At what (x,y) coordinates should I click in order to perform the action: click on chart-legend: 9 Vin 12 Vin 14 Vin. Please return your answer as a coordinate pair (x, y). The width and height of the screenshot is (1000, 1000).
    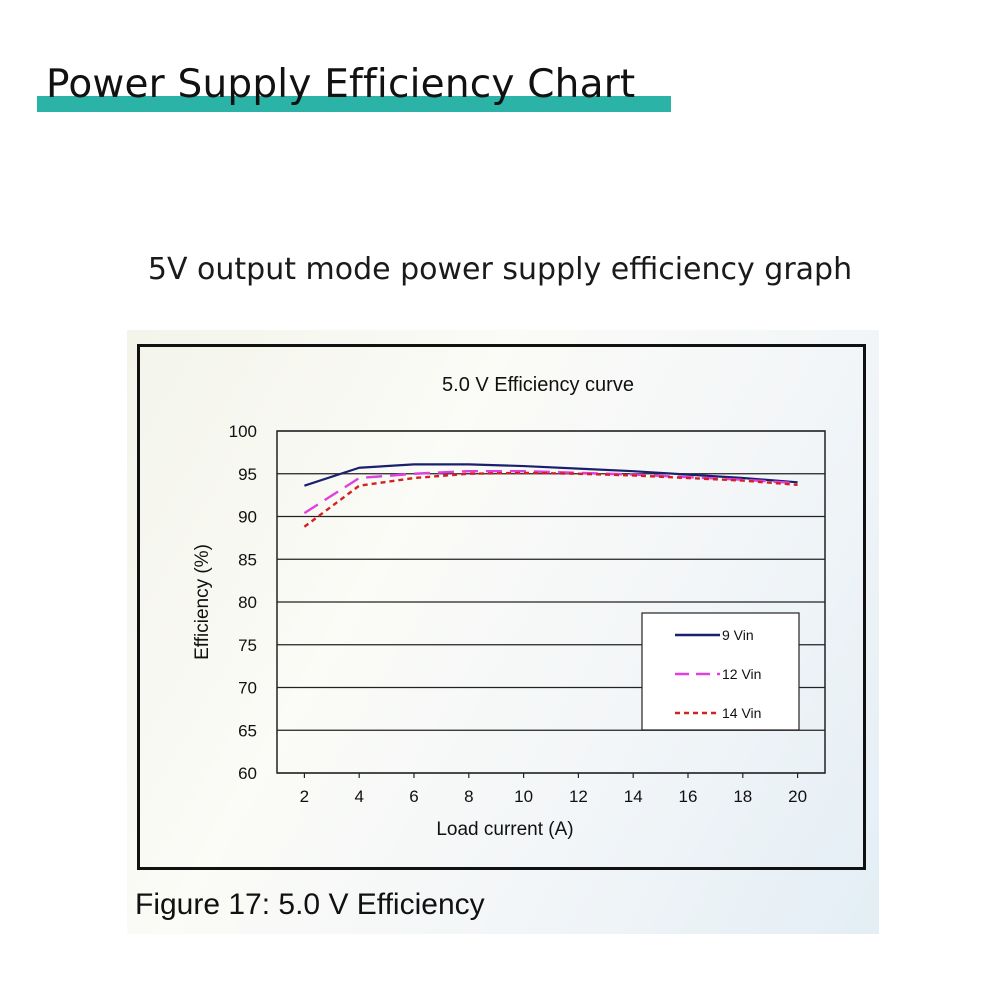
    Looking at the image, I should click on (720, 671).